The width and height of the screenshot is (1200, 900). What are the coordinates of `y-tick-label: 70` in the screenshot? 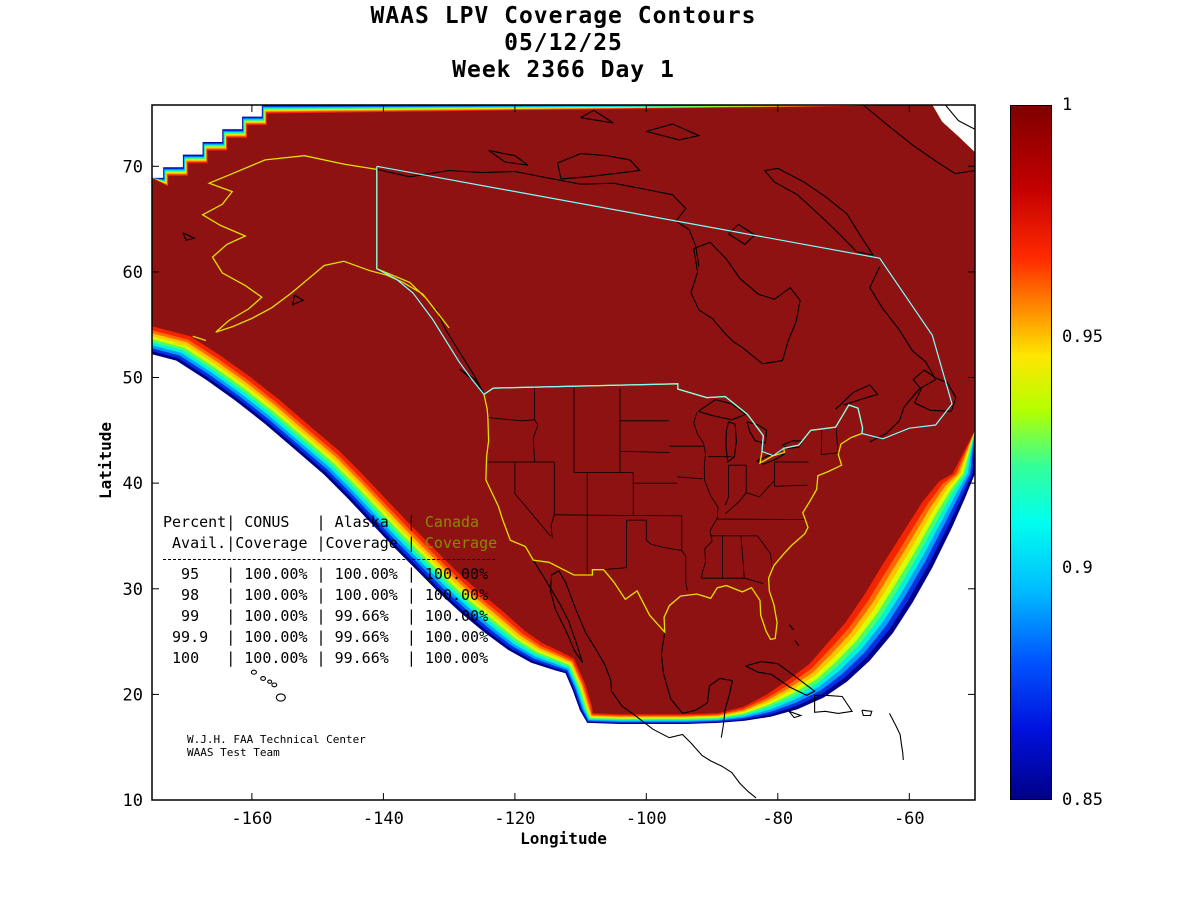 It's located at (133, 167).